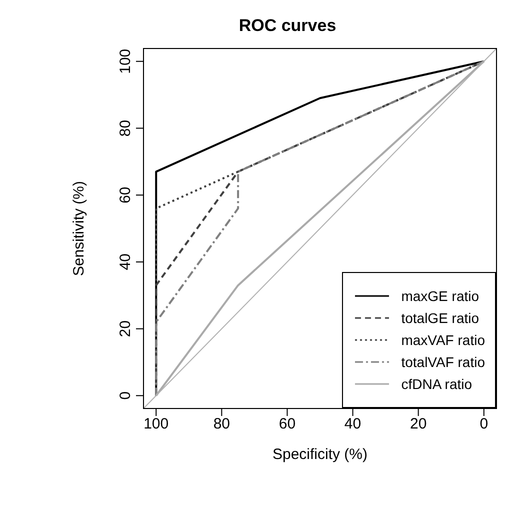  What do you see at coordinates (320, 454) in the screenshot?
I see `x-axis-title: Specificity (%)` at bounding box center [320, 454].